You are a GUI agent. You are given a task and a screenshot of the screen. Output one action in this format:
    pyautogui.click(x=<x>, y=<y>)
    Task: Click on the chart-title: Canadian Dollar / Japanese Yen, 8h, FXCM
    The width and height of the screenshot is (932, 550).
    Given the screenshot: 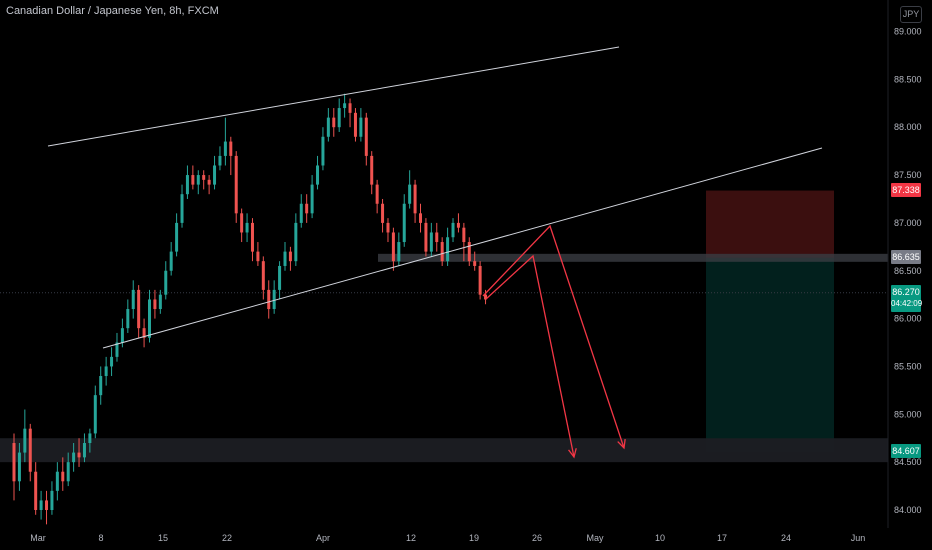 What is the action you would take?
    pyautogui.click(x=112, y=11)
    